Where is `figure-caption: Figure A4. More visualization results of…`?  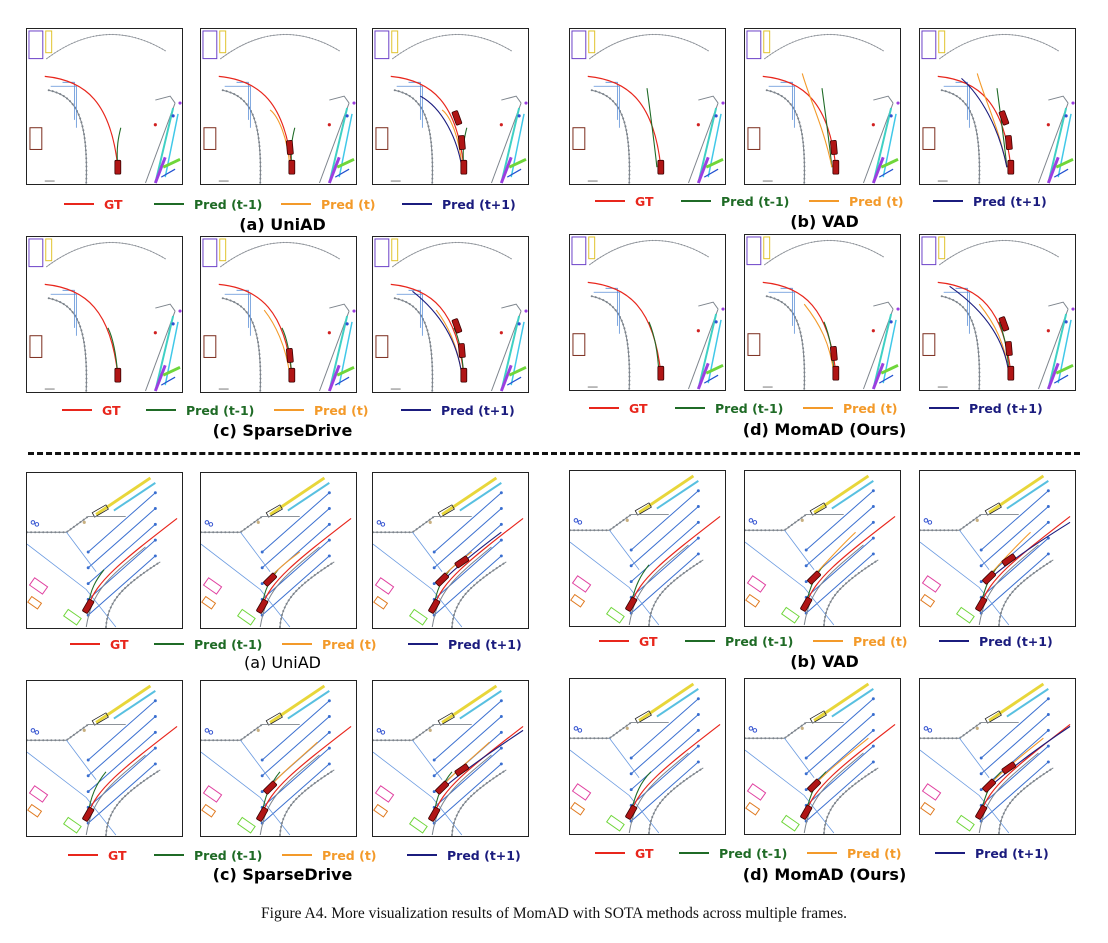
figure-caption: Figure A4. More visualization results of… is located at coordinates (554, 913).